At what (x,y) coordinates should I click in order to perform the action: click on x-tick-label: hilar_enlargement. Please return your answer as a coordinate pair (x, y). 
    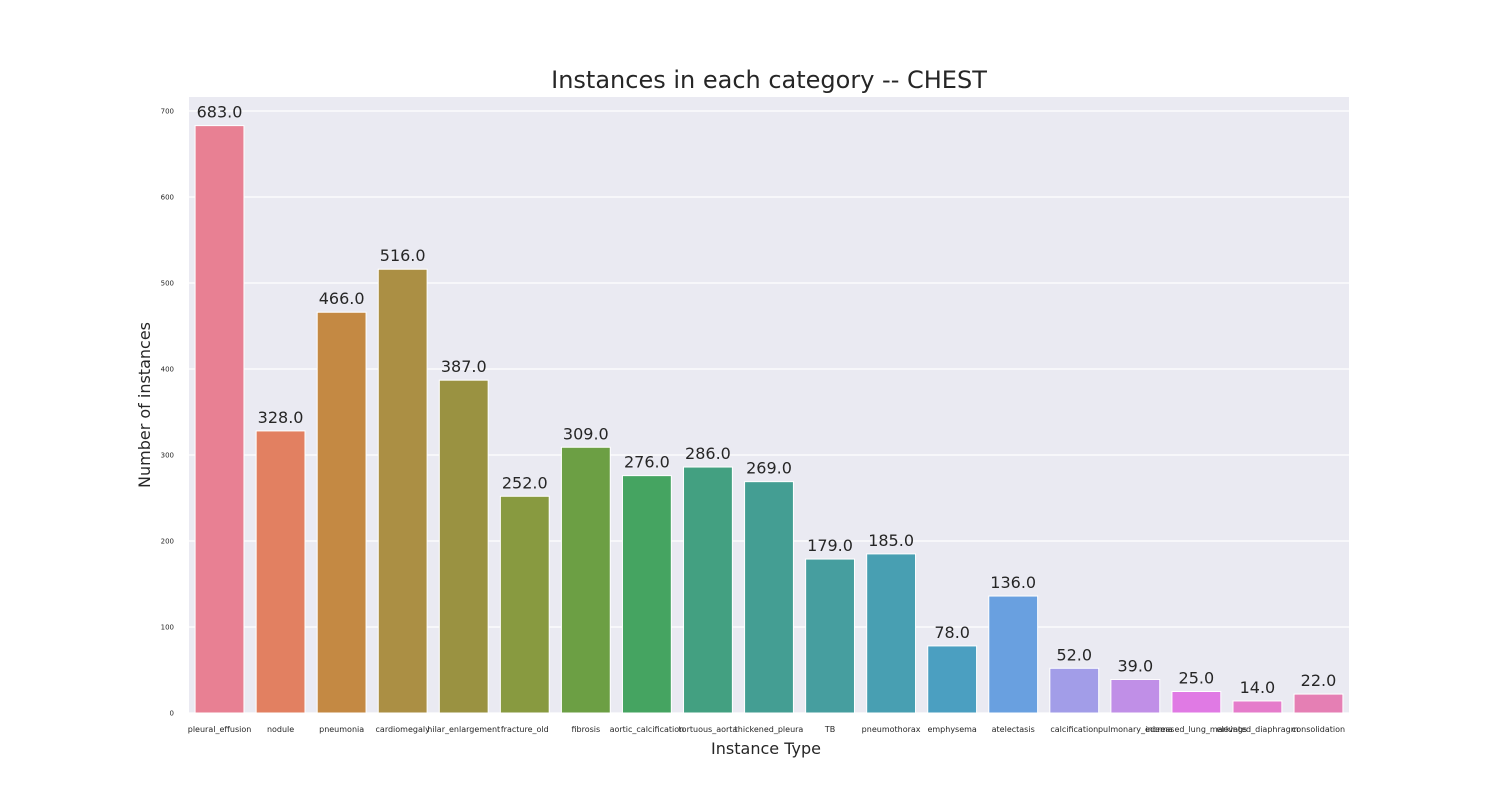
    Looking at the image, I should click on (463, 729).